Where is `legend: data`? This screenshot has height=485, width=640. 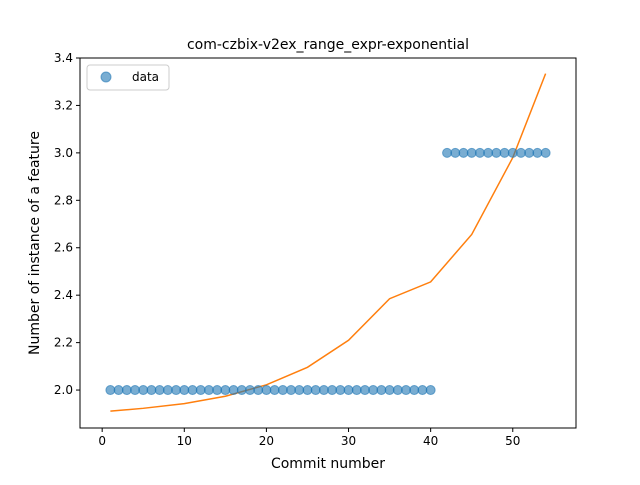
legend: data is located at coordinates (128, 77).